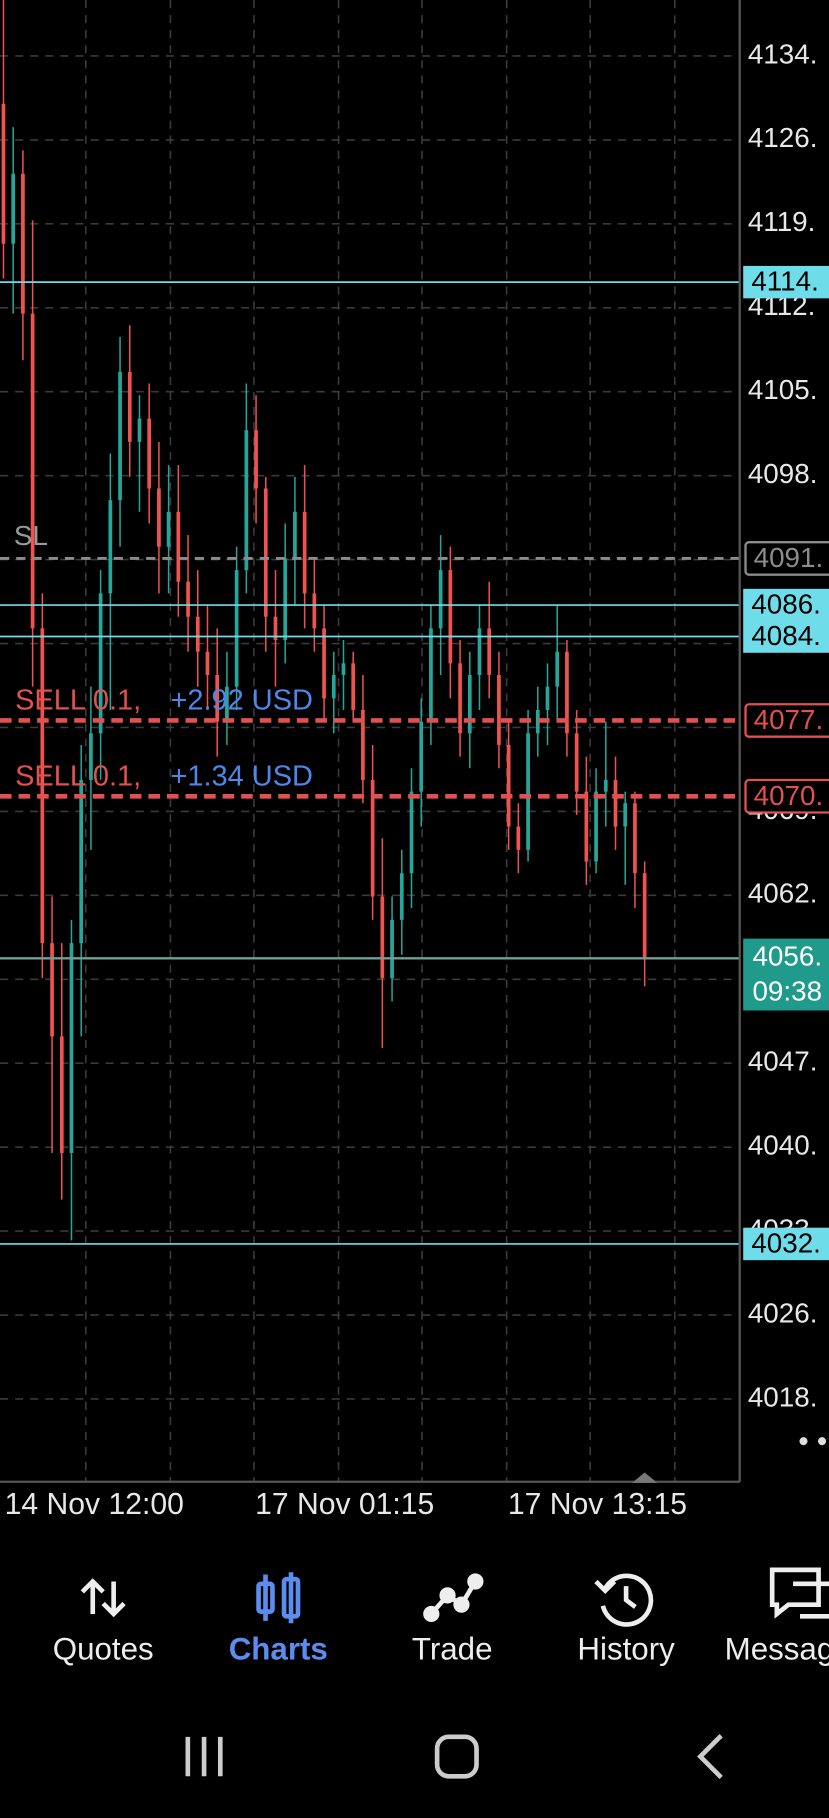 The image size is (829, 1818). I want to click on y-tick-label: 4018., so click(783, 1396).